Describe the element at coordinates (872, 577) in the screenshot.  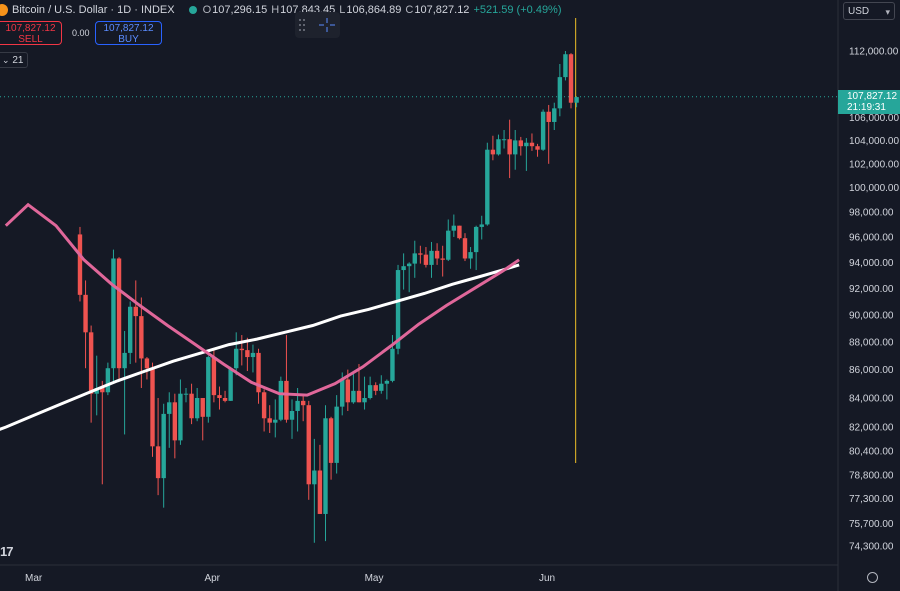
I see `settings-icon` at that location.